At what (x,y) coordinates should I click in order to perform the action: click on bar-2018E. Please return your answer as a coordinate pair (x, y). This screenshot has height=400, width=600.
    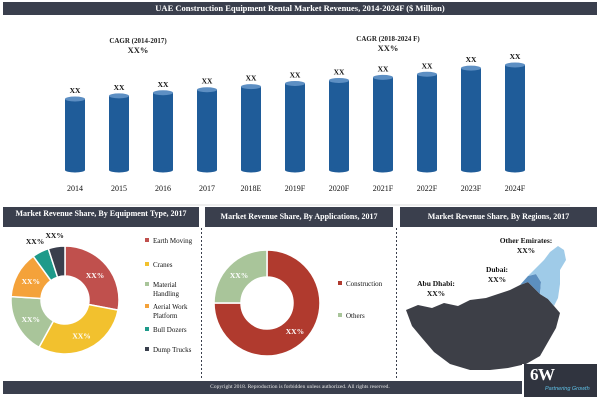
    Looking at the image, I should click on (251, 128).